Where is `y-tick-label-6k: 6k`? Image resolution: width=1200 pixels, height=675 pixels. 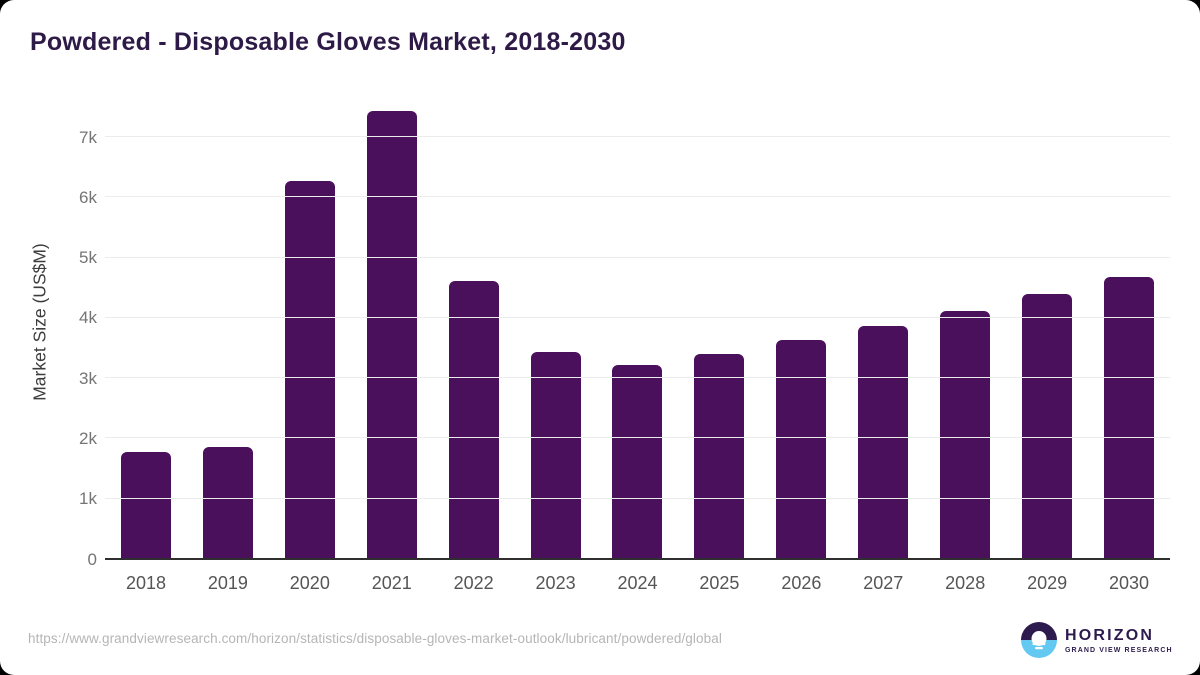
y-tick-label-6k: 6k is located at coordinates (88, 197).